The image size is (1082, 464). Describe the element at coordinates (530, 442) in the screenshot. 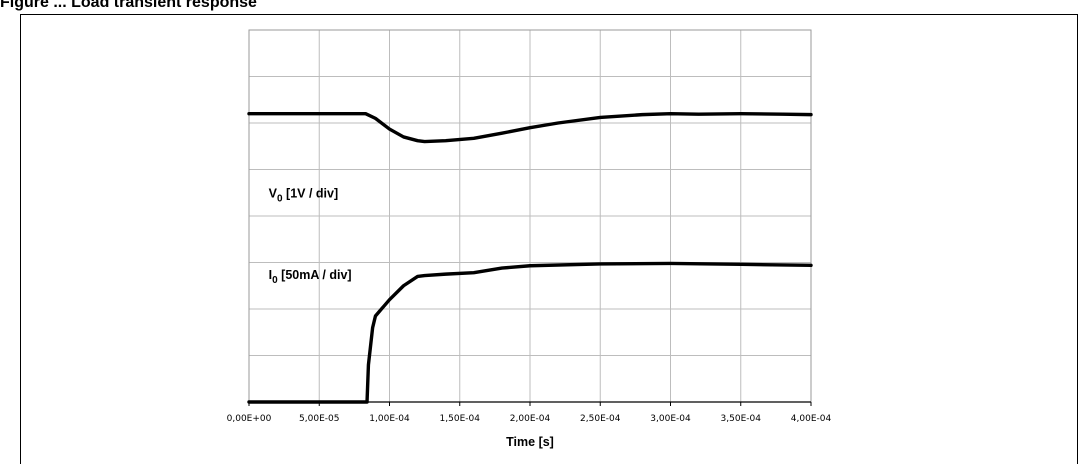

I see `x-axis-title: Time [s]` at that location.